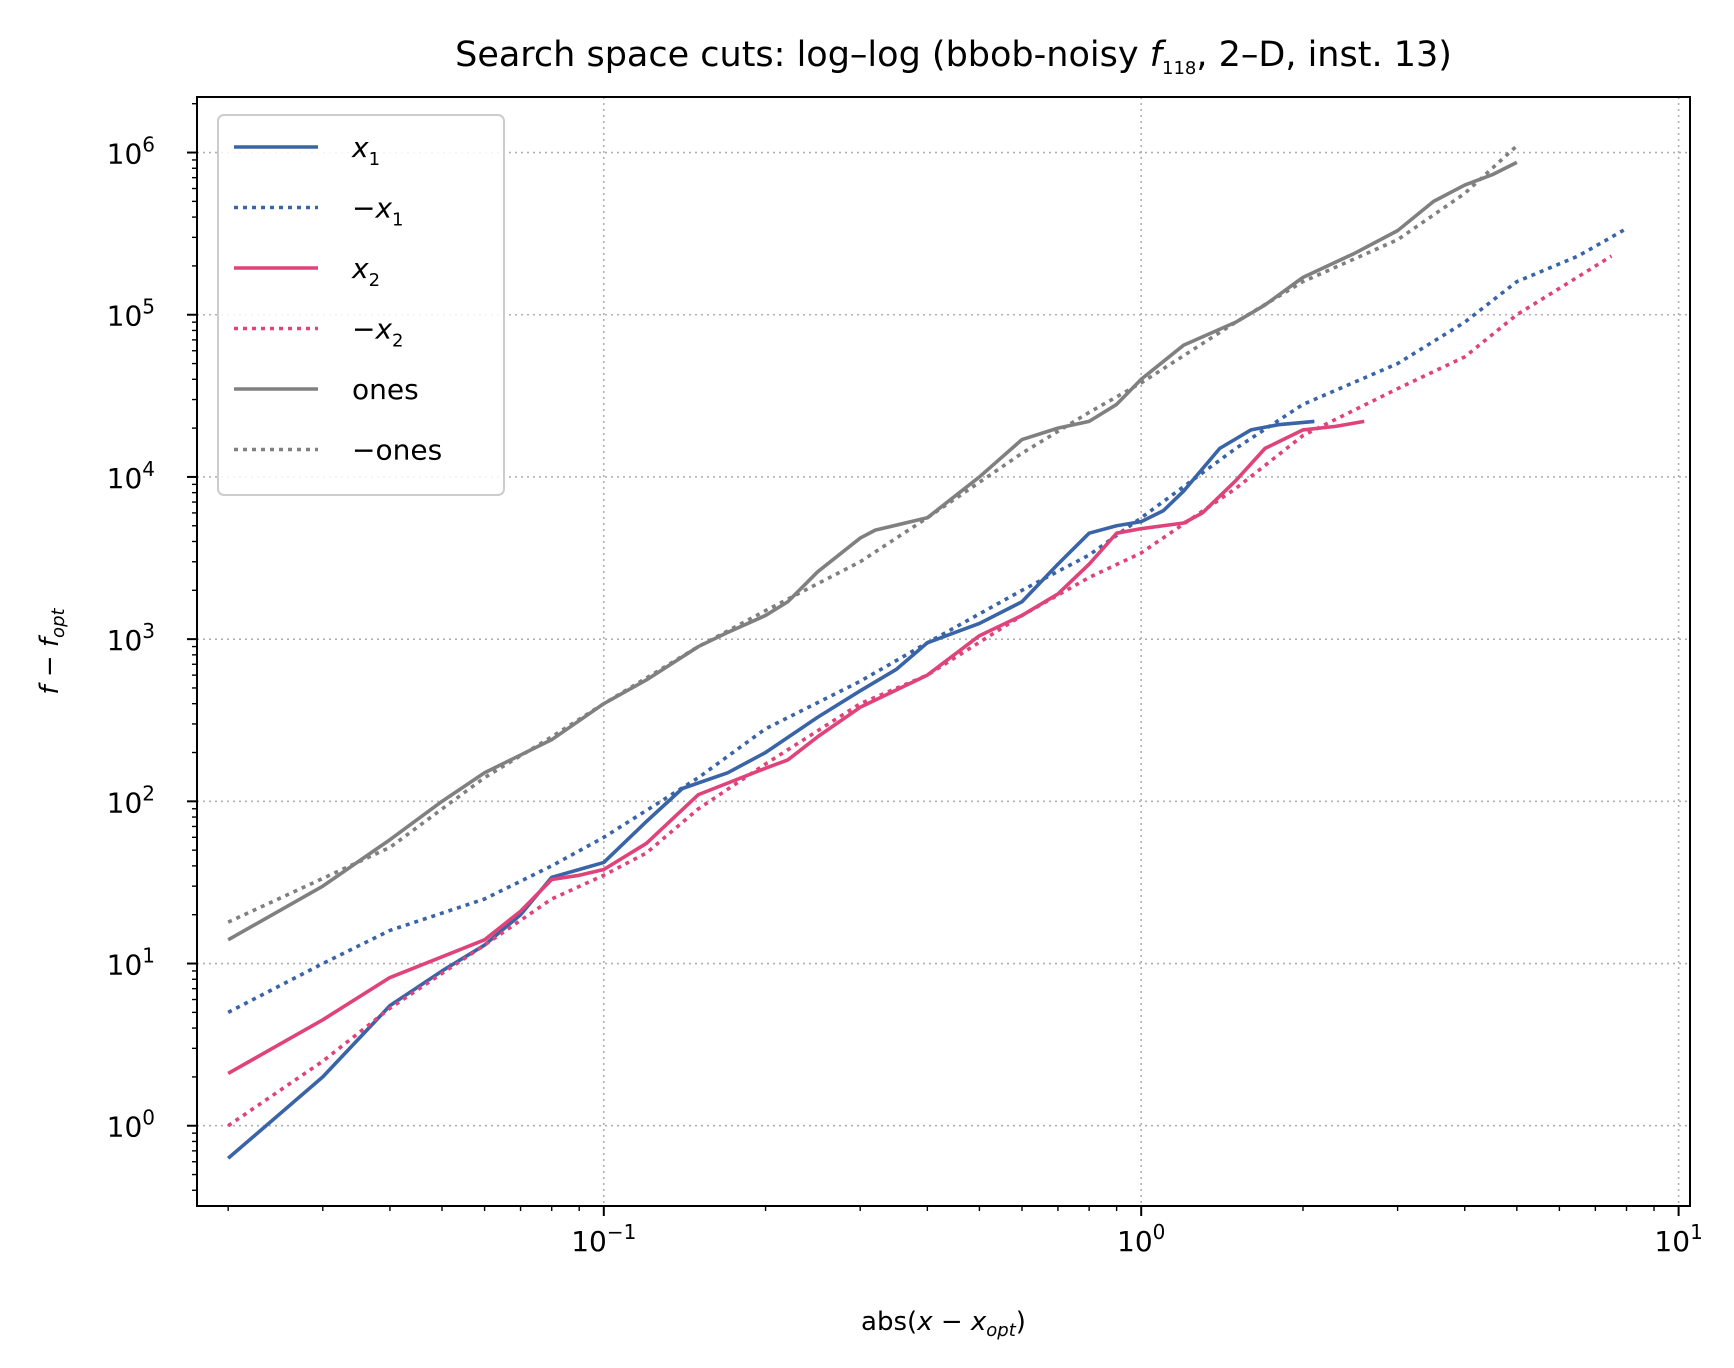  I want to click on ylabel-minus: −, so click(50, 666).